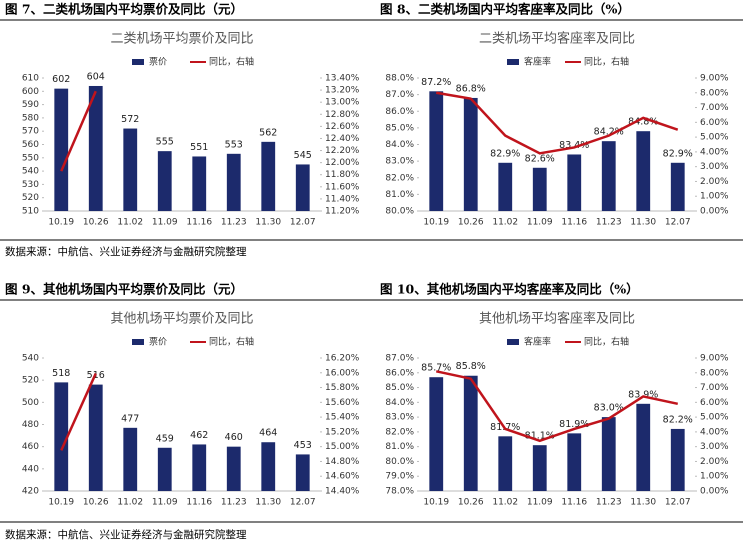 The height and width of the screenshot is (546, 743). I want to click on data-label: 464, so click(268, 433).